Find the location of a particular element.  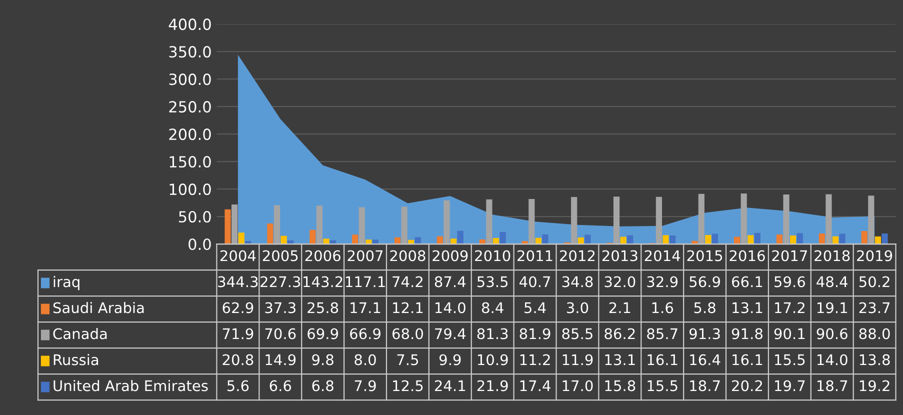

data-label: 56.9 is located at coordinates (705, 282).